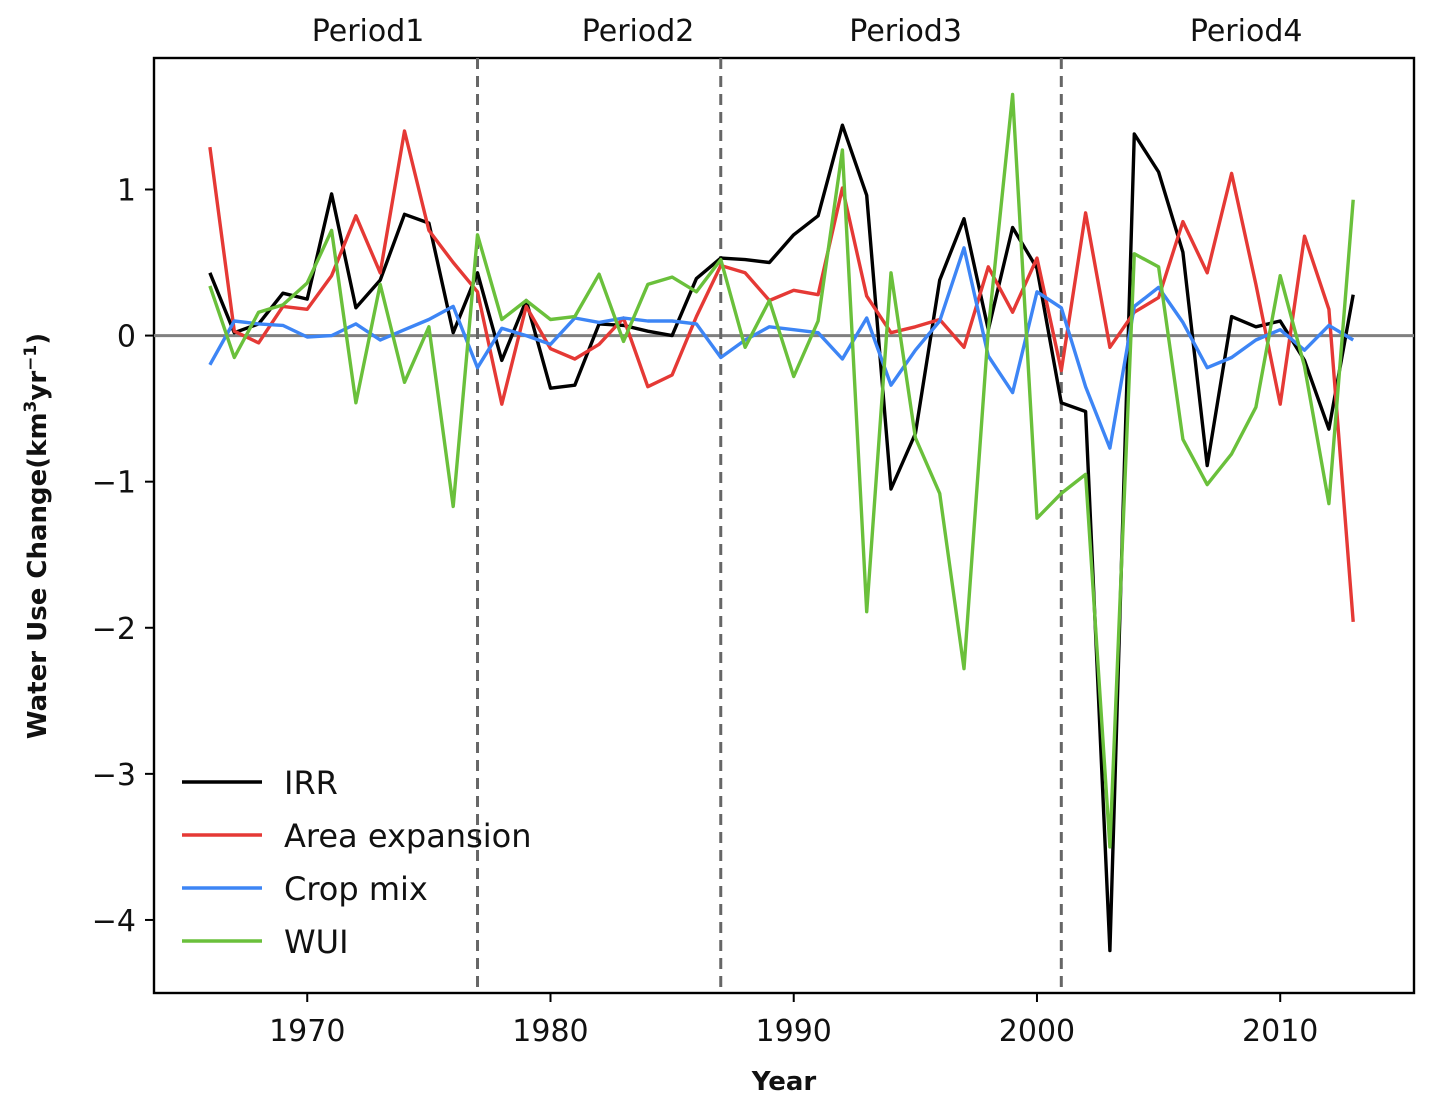  I want to click on period-label-1: Period1, so click(368, 31).